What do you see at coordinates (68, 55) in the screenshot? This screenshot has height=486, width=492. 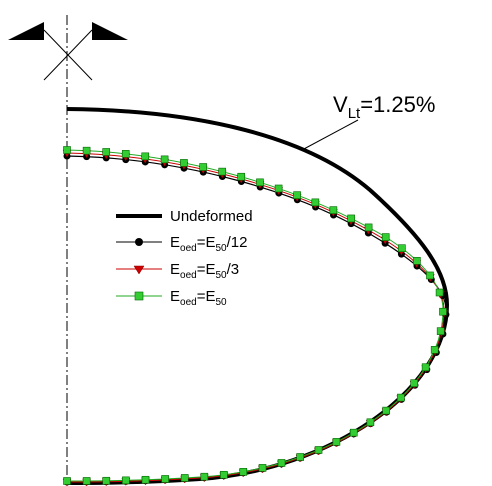 I see `cross-line` at bounding box center [68, 55].